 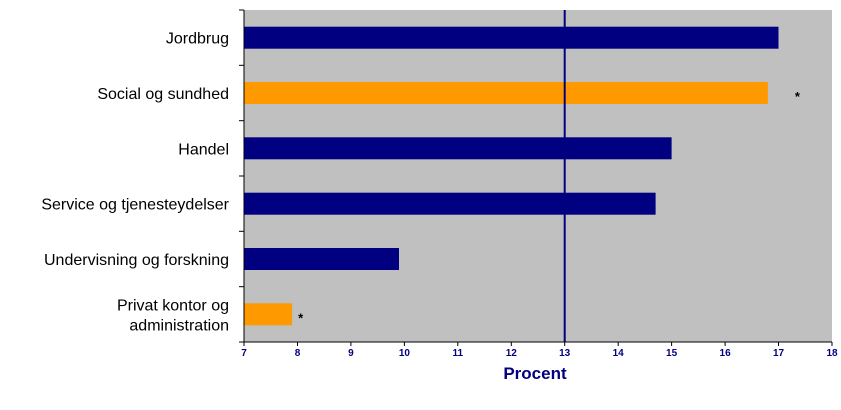 I want to click on category-label: Jordbrug, so click(x=197, y=39).